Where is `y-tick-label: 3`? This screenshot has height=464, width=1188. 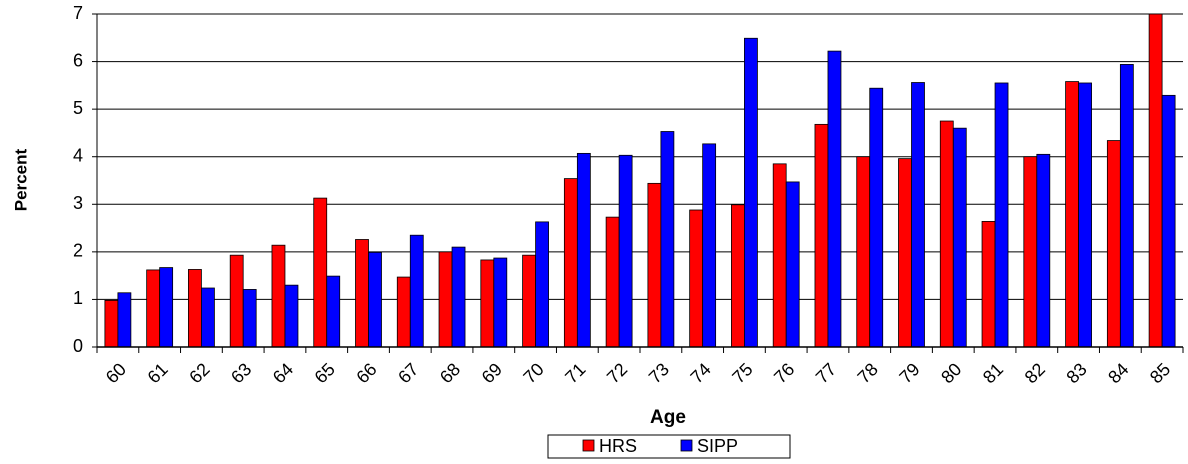
y-tick-label: 3 is located at coordinates (78, 203).